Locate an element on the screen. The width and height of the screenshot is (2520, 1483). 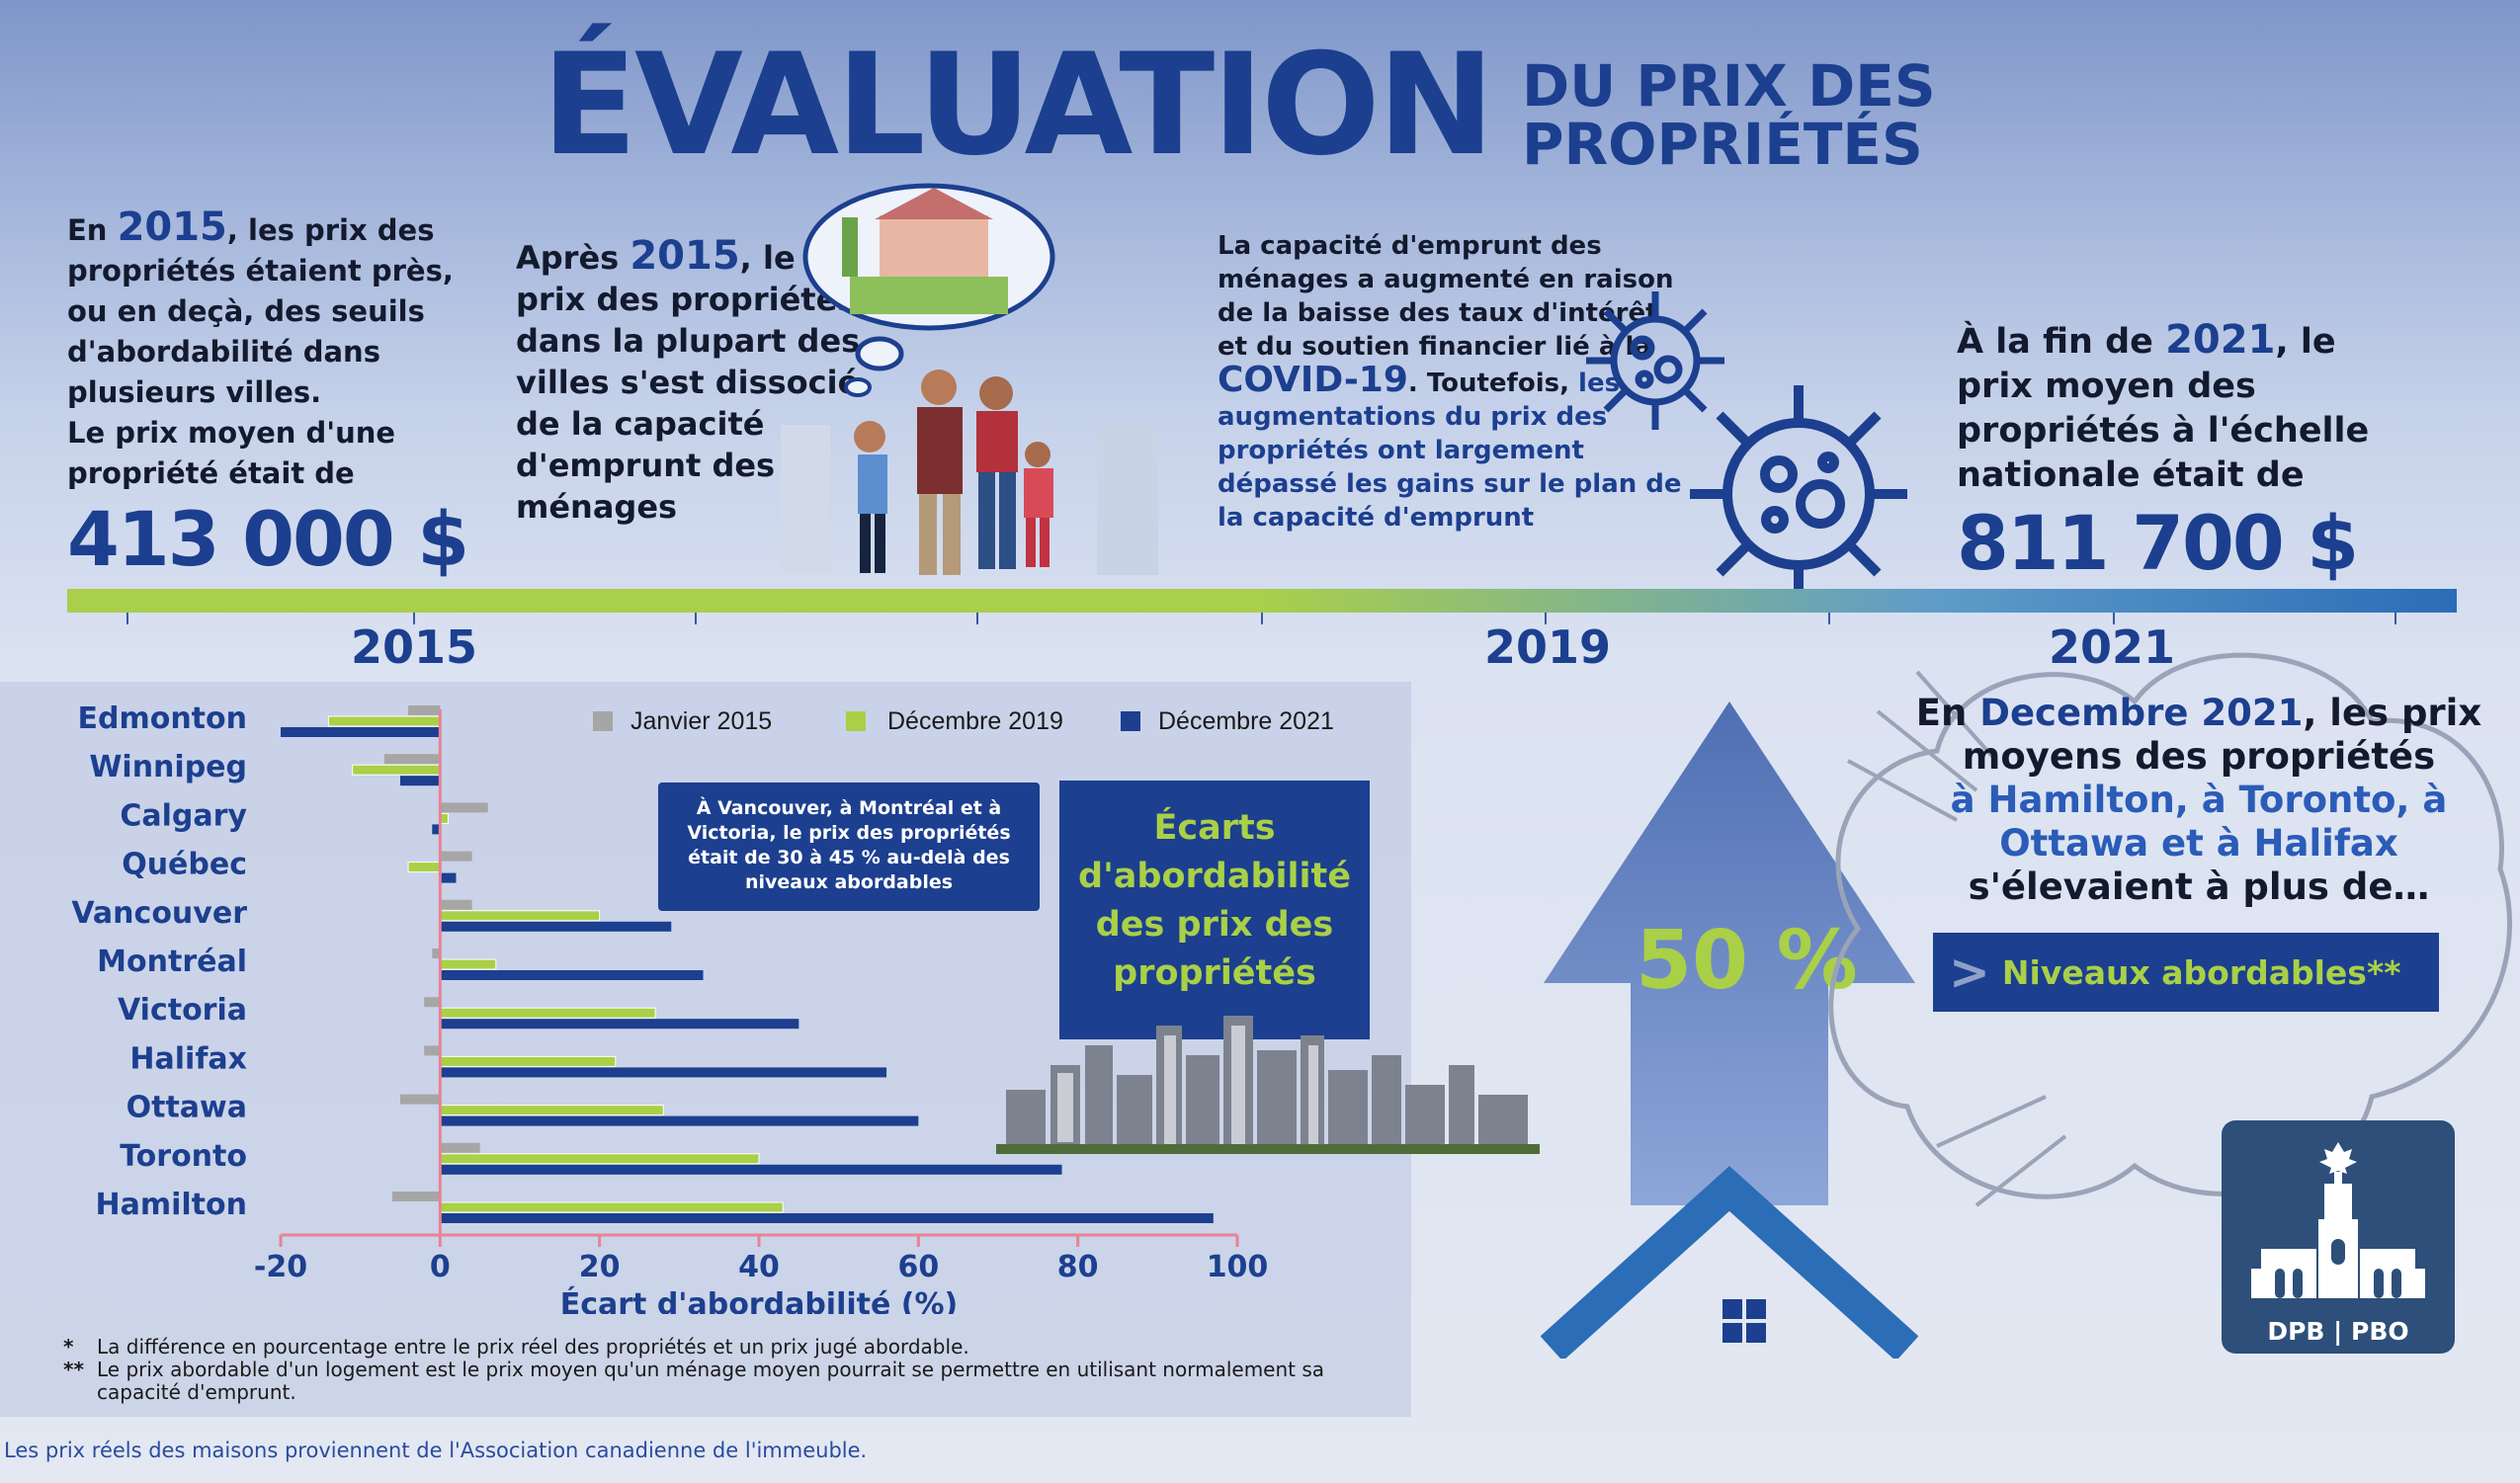
category-label-hamilton: Hamilton is located at coordinates (172, 1205).